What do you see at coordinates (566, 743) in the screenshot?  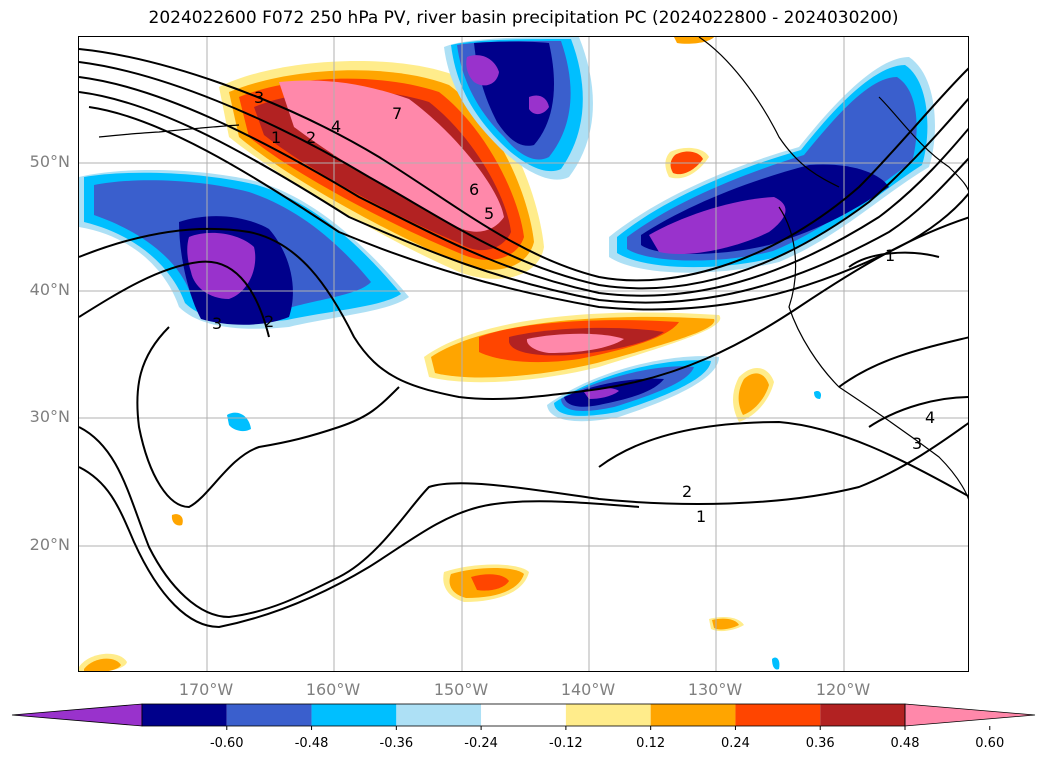 I see `colorbar-tick-label: -0.12` at bounding box center [566, 743].